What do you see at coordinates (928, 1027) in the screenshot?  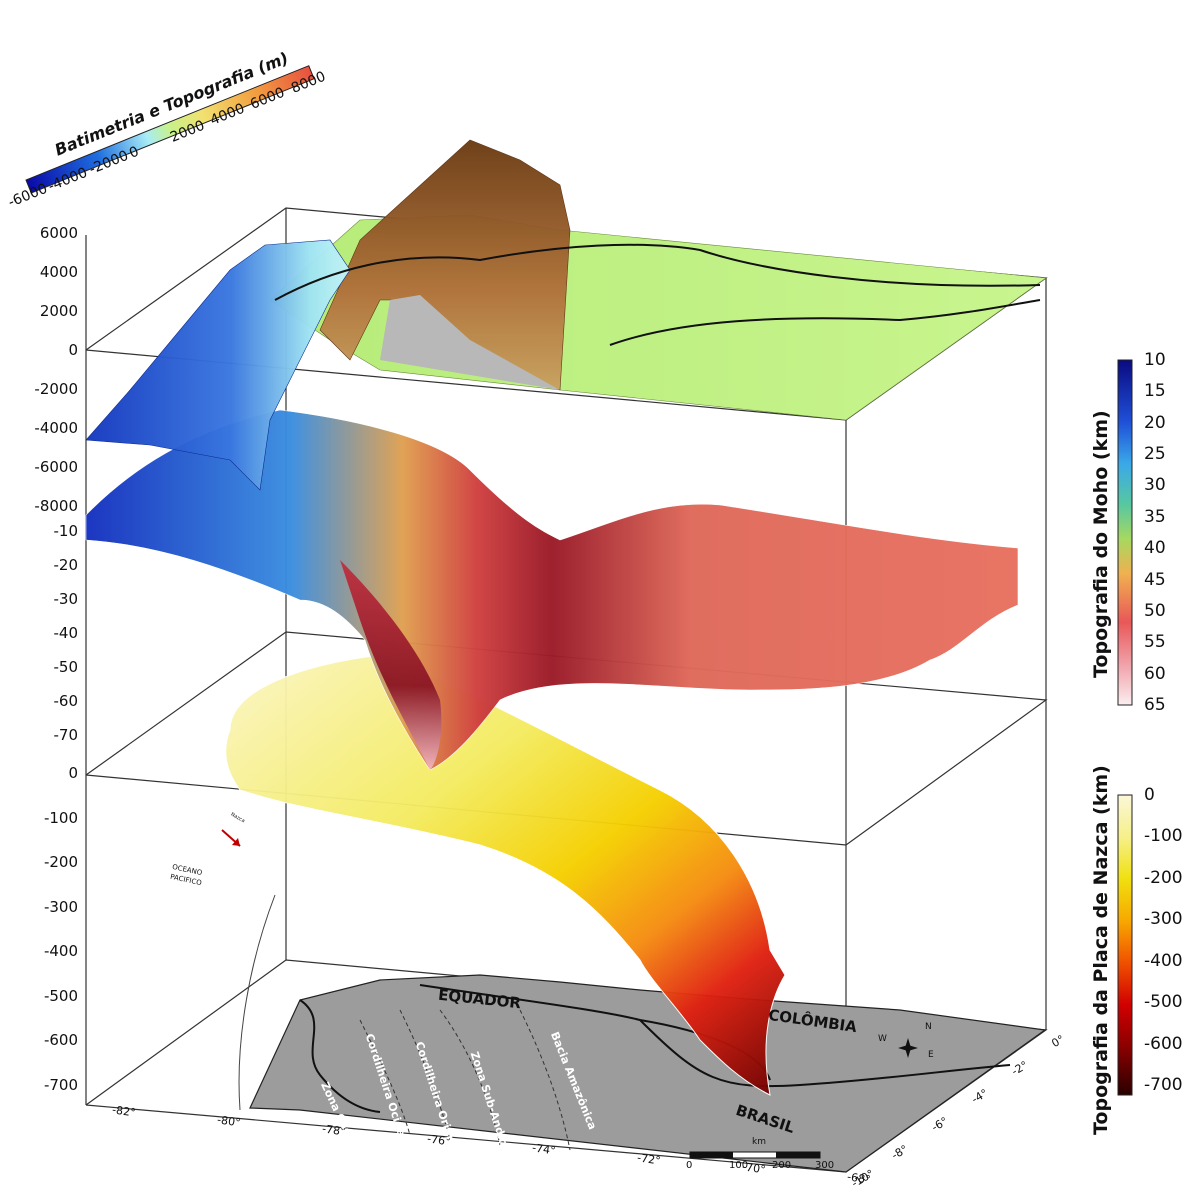 I see `compass-n: N` at bounding box center [928, 1027].